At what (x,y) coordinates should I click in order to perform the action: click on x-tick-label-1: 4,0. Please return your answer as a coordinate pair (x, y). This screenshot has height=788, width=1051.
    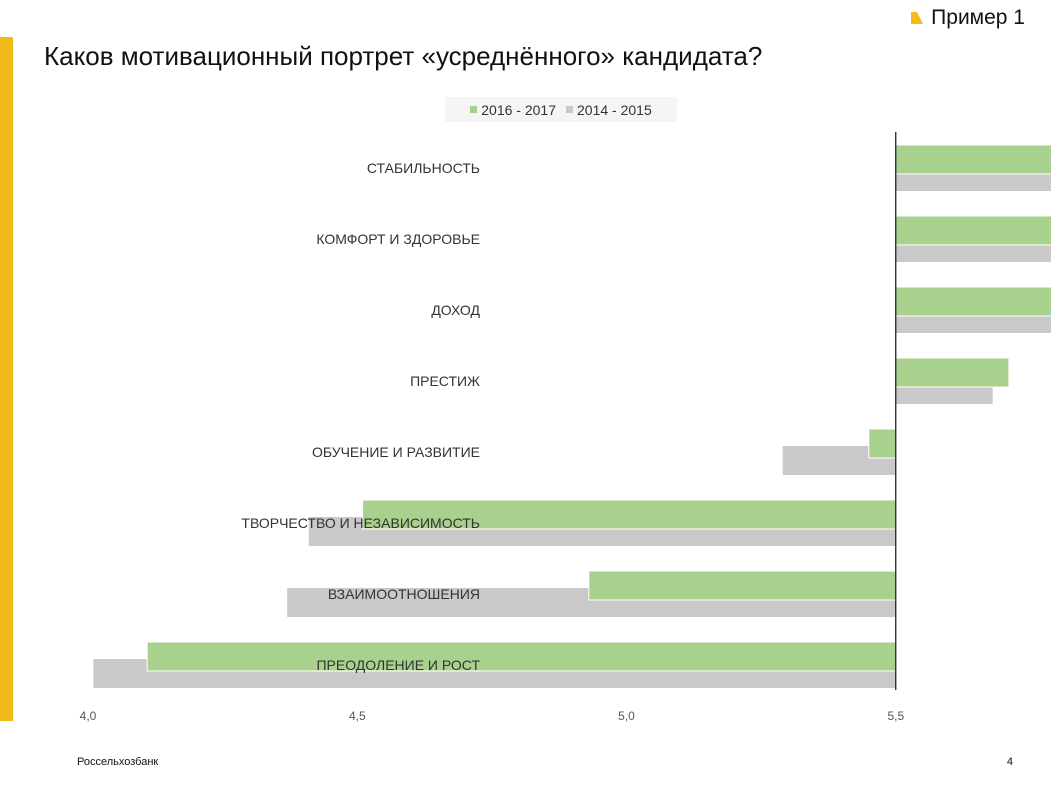
    Looking at the image, I should click on (88, 716).